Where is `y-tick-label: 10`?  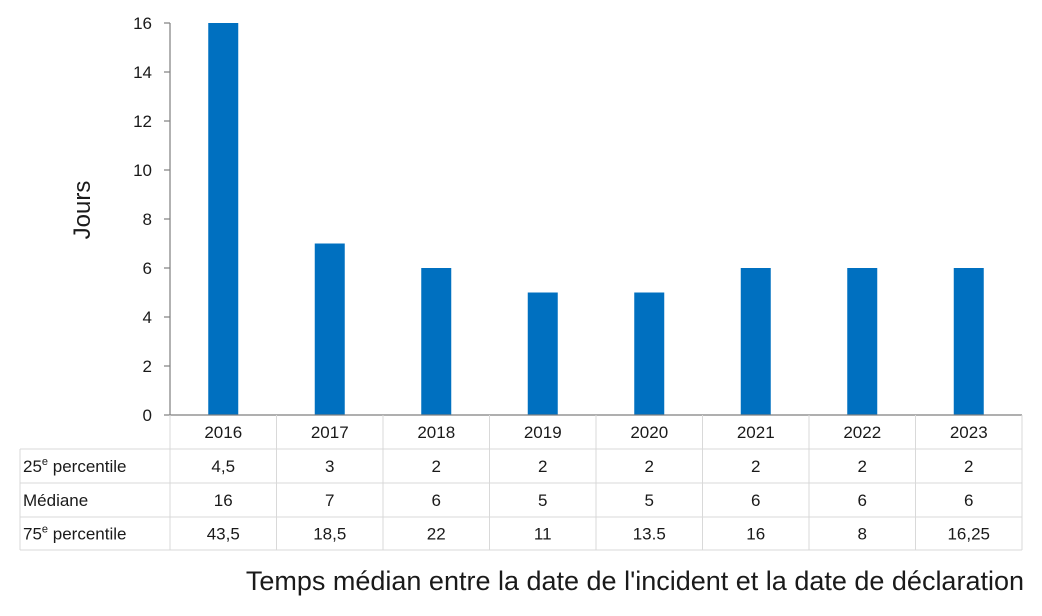
y-tick-label: 10 is located at coordinates (142, 170).